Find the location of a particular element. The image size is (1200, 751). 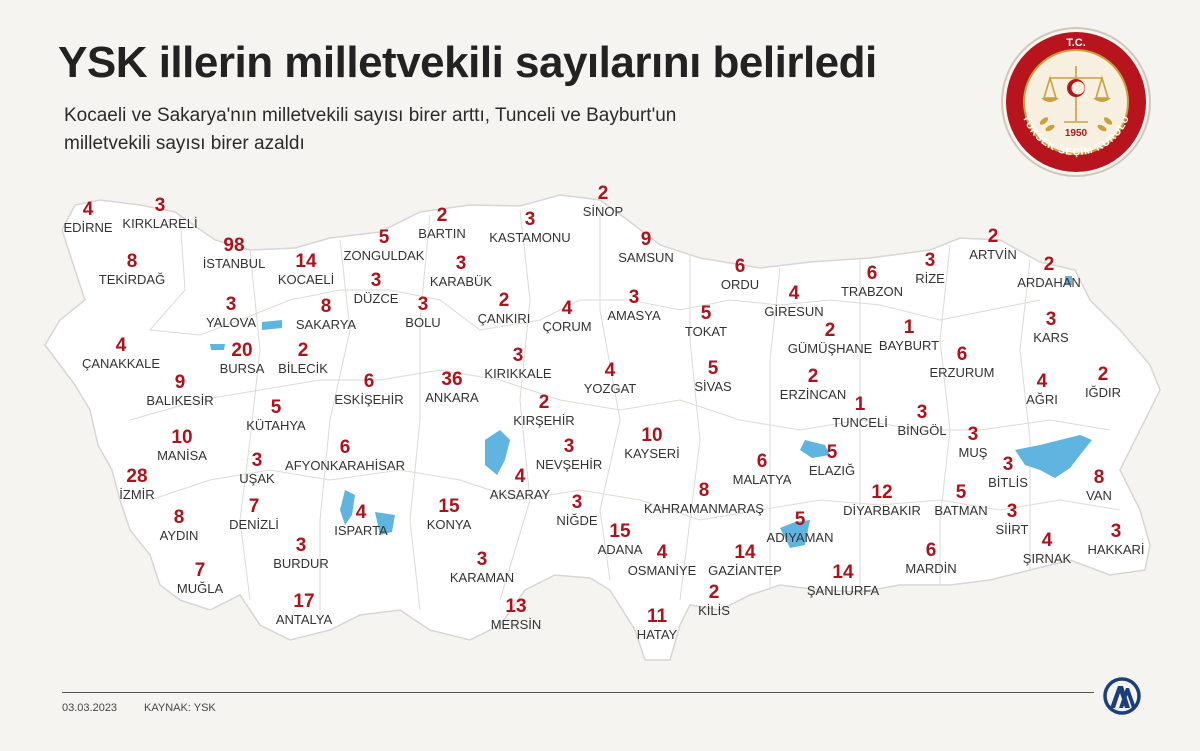

province-label: 3 BİTLİS is located at coordinates (1008, 472).